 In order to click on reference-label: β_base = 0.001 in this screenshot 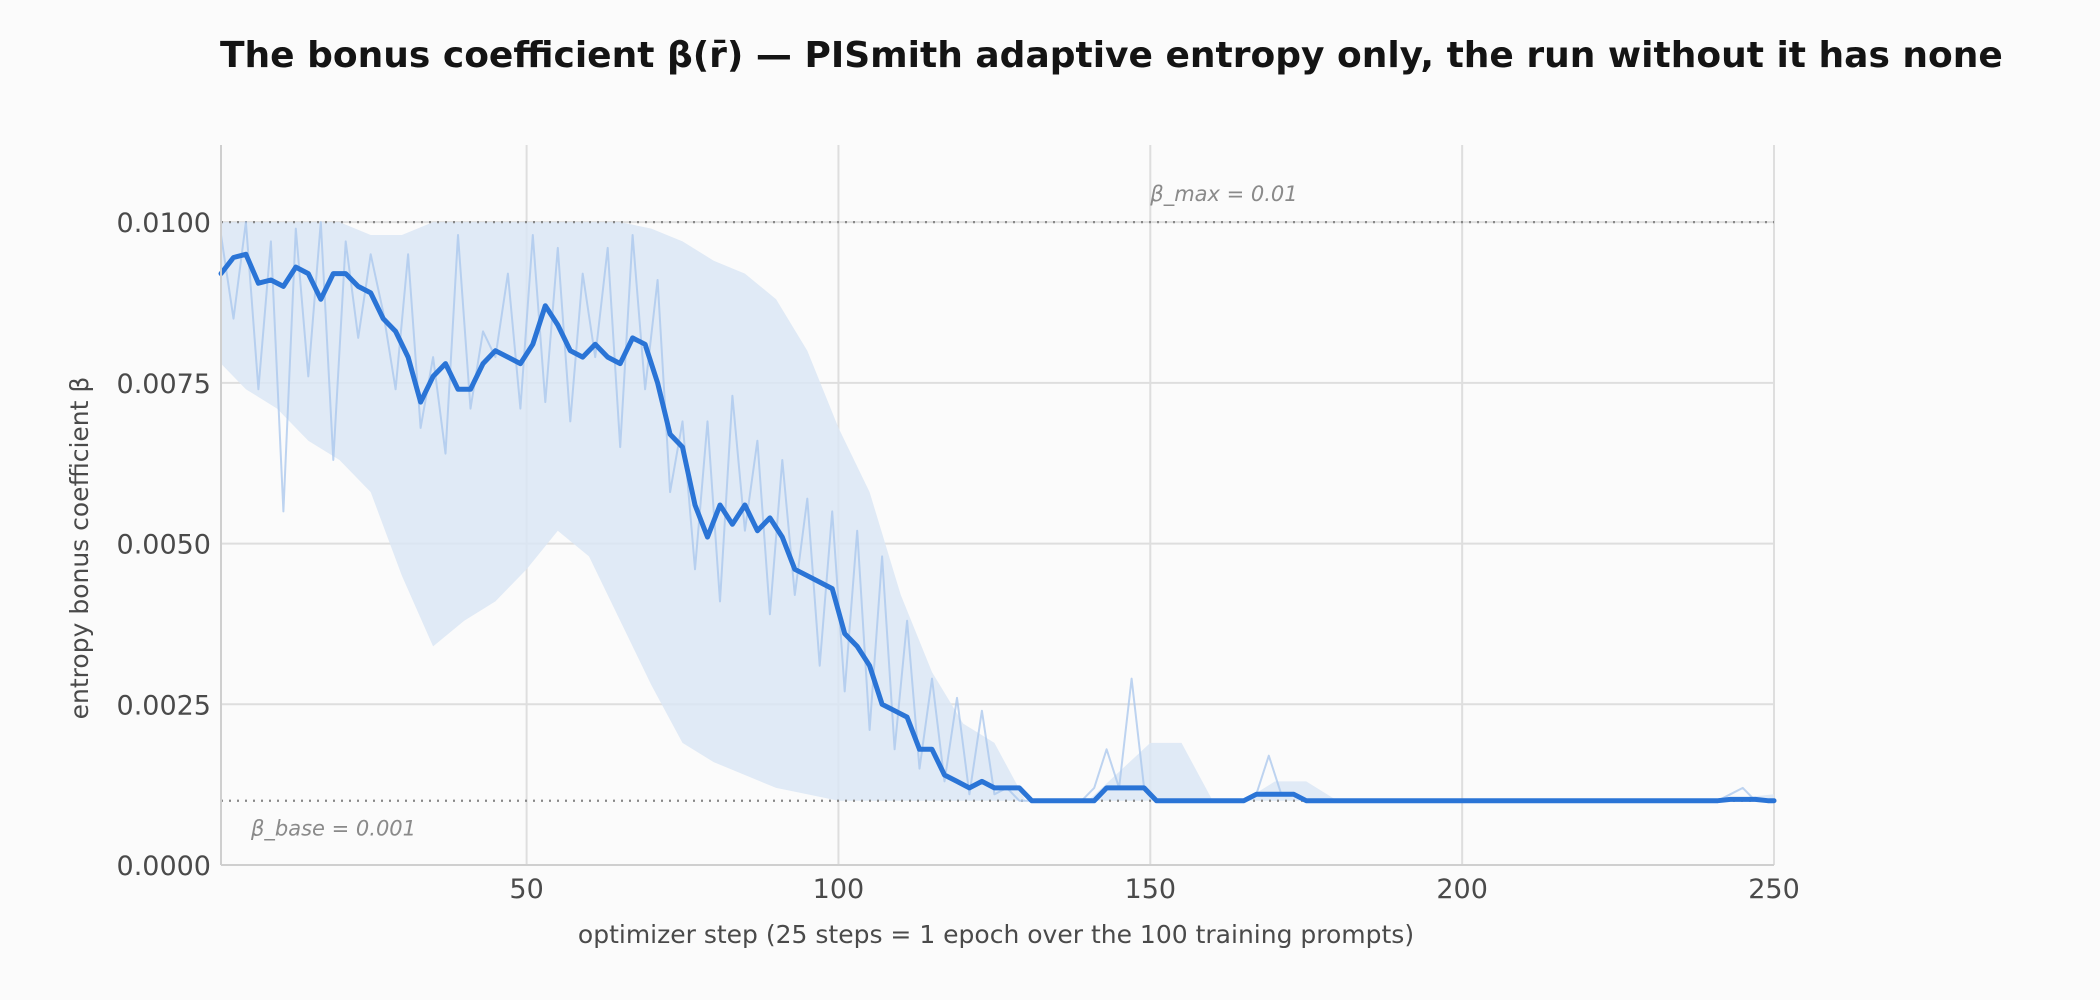, I will do `click(333, 829)`.